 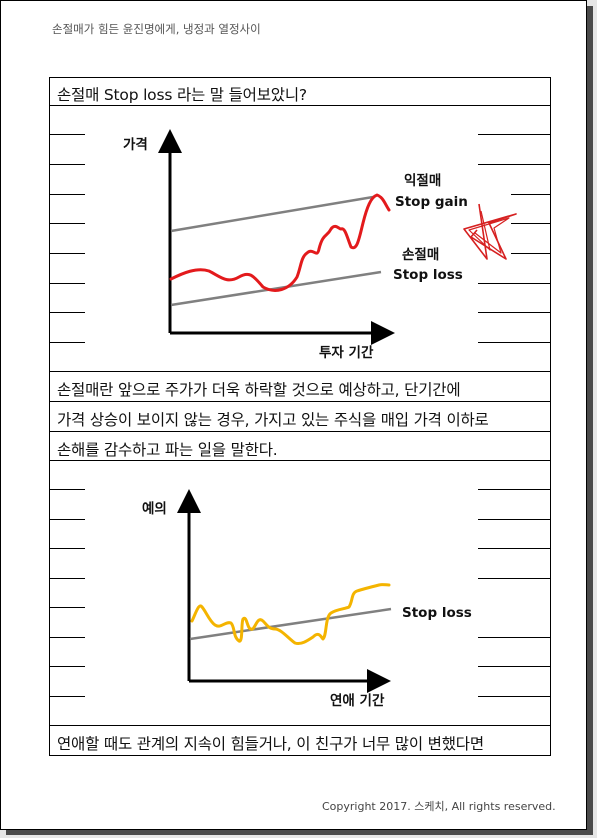 What do you see at coordinates (167, 450) in the screenshot?
I see `body-line-3: 손해를 감수하고 파는 일을 말한다.` at bounding box center [167, 450].